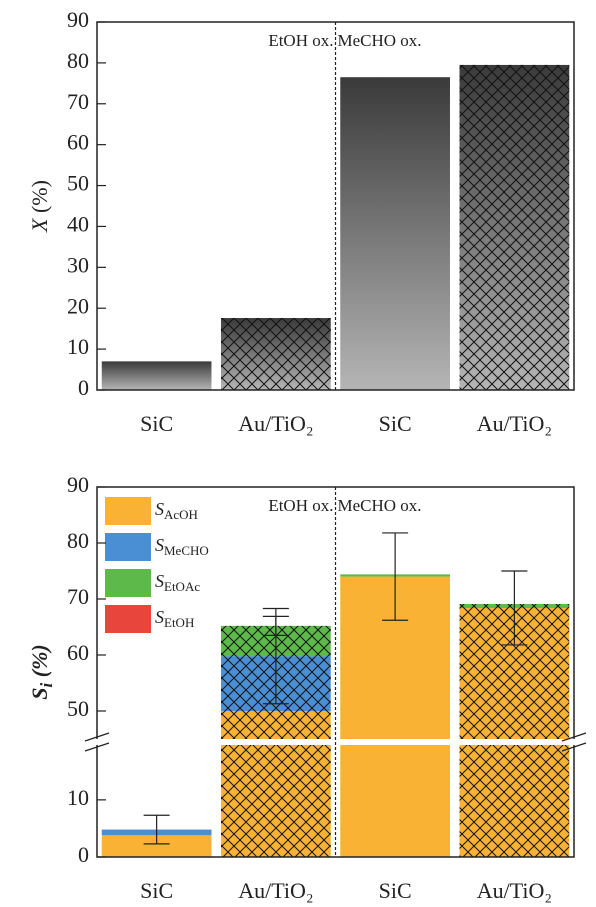 This screenshot has height=907, width=596. What do you see at coordinates (39, 206) in the screenshot?
I see `y-axis-label: X (%)` at bounding box center [39, 206].